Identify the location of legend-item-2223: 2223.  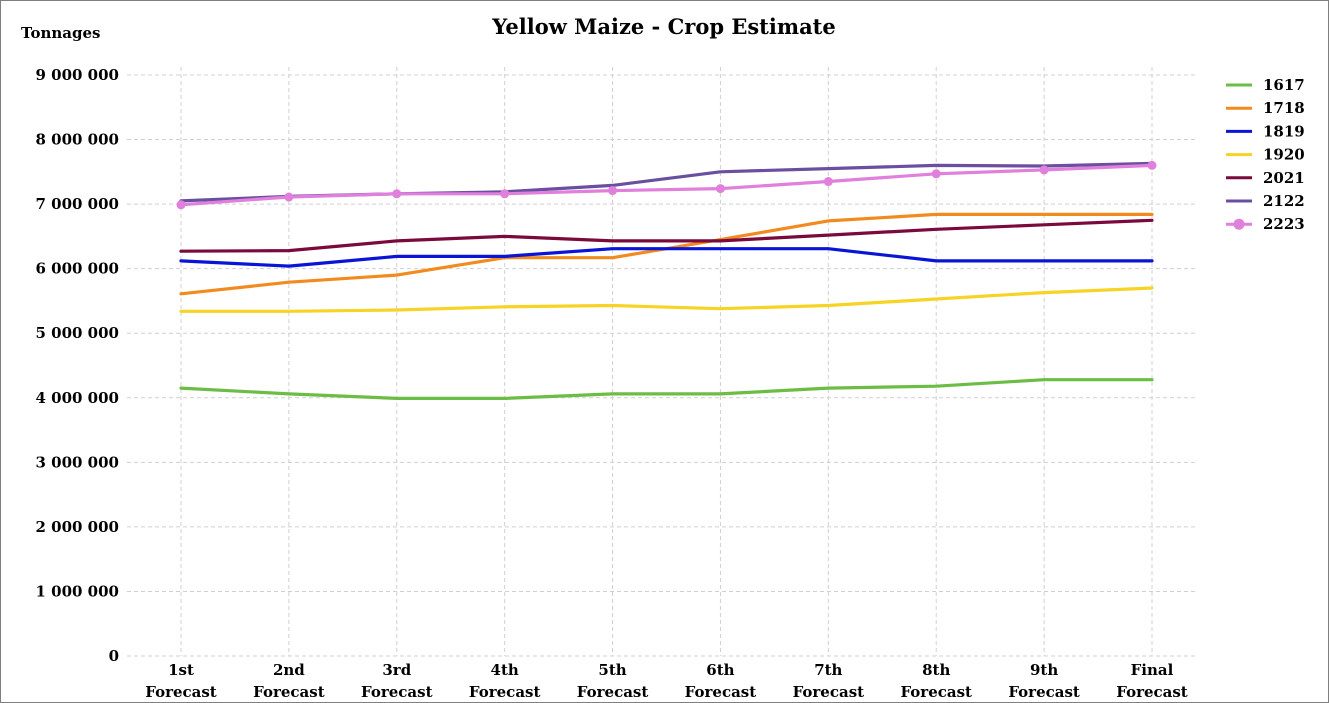
(1265, 224).